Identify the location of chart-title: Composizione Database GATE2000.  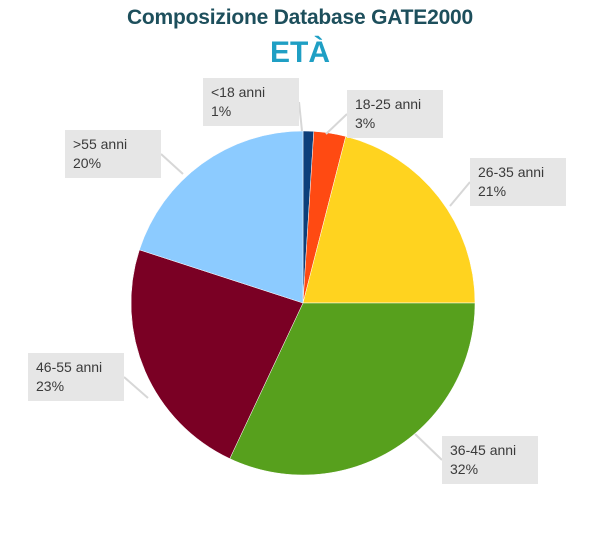
(300, 17).